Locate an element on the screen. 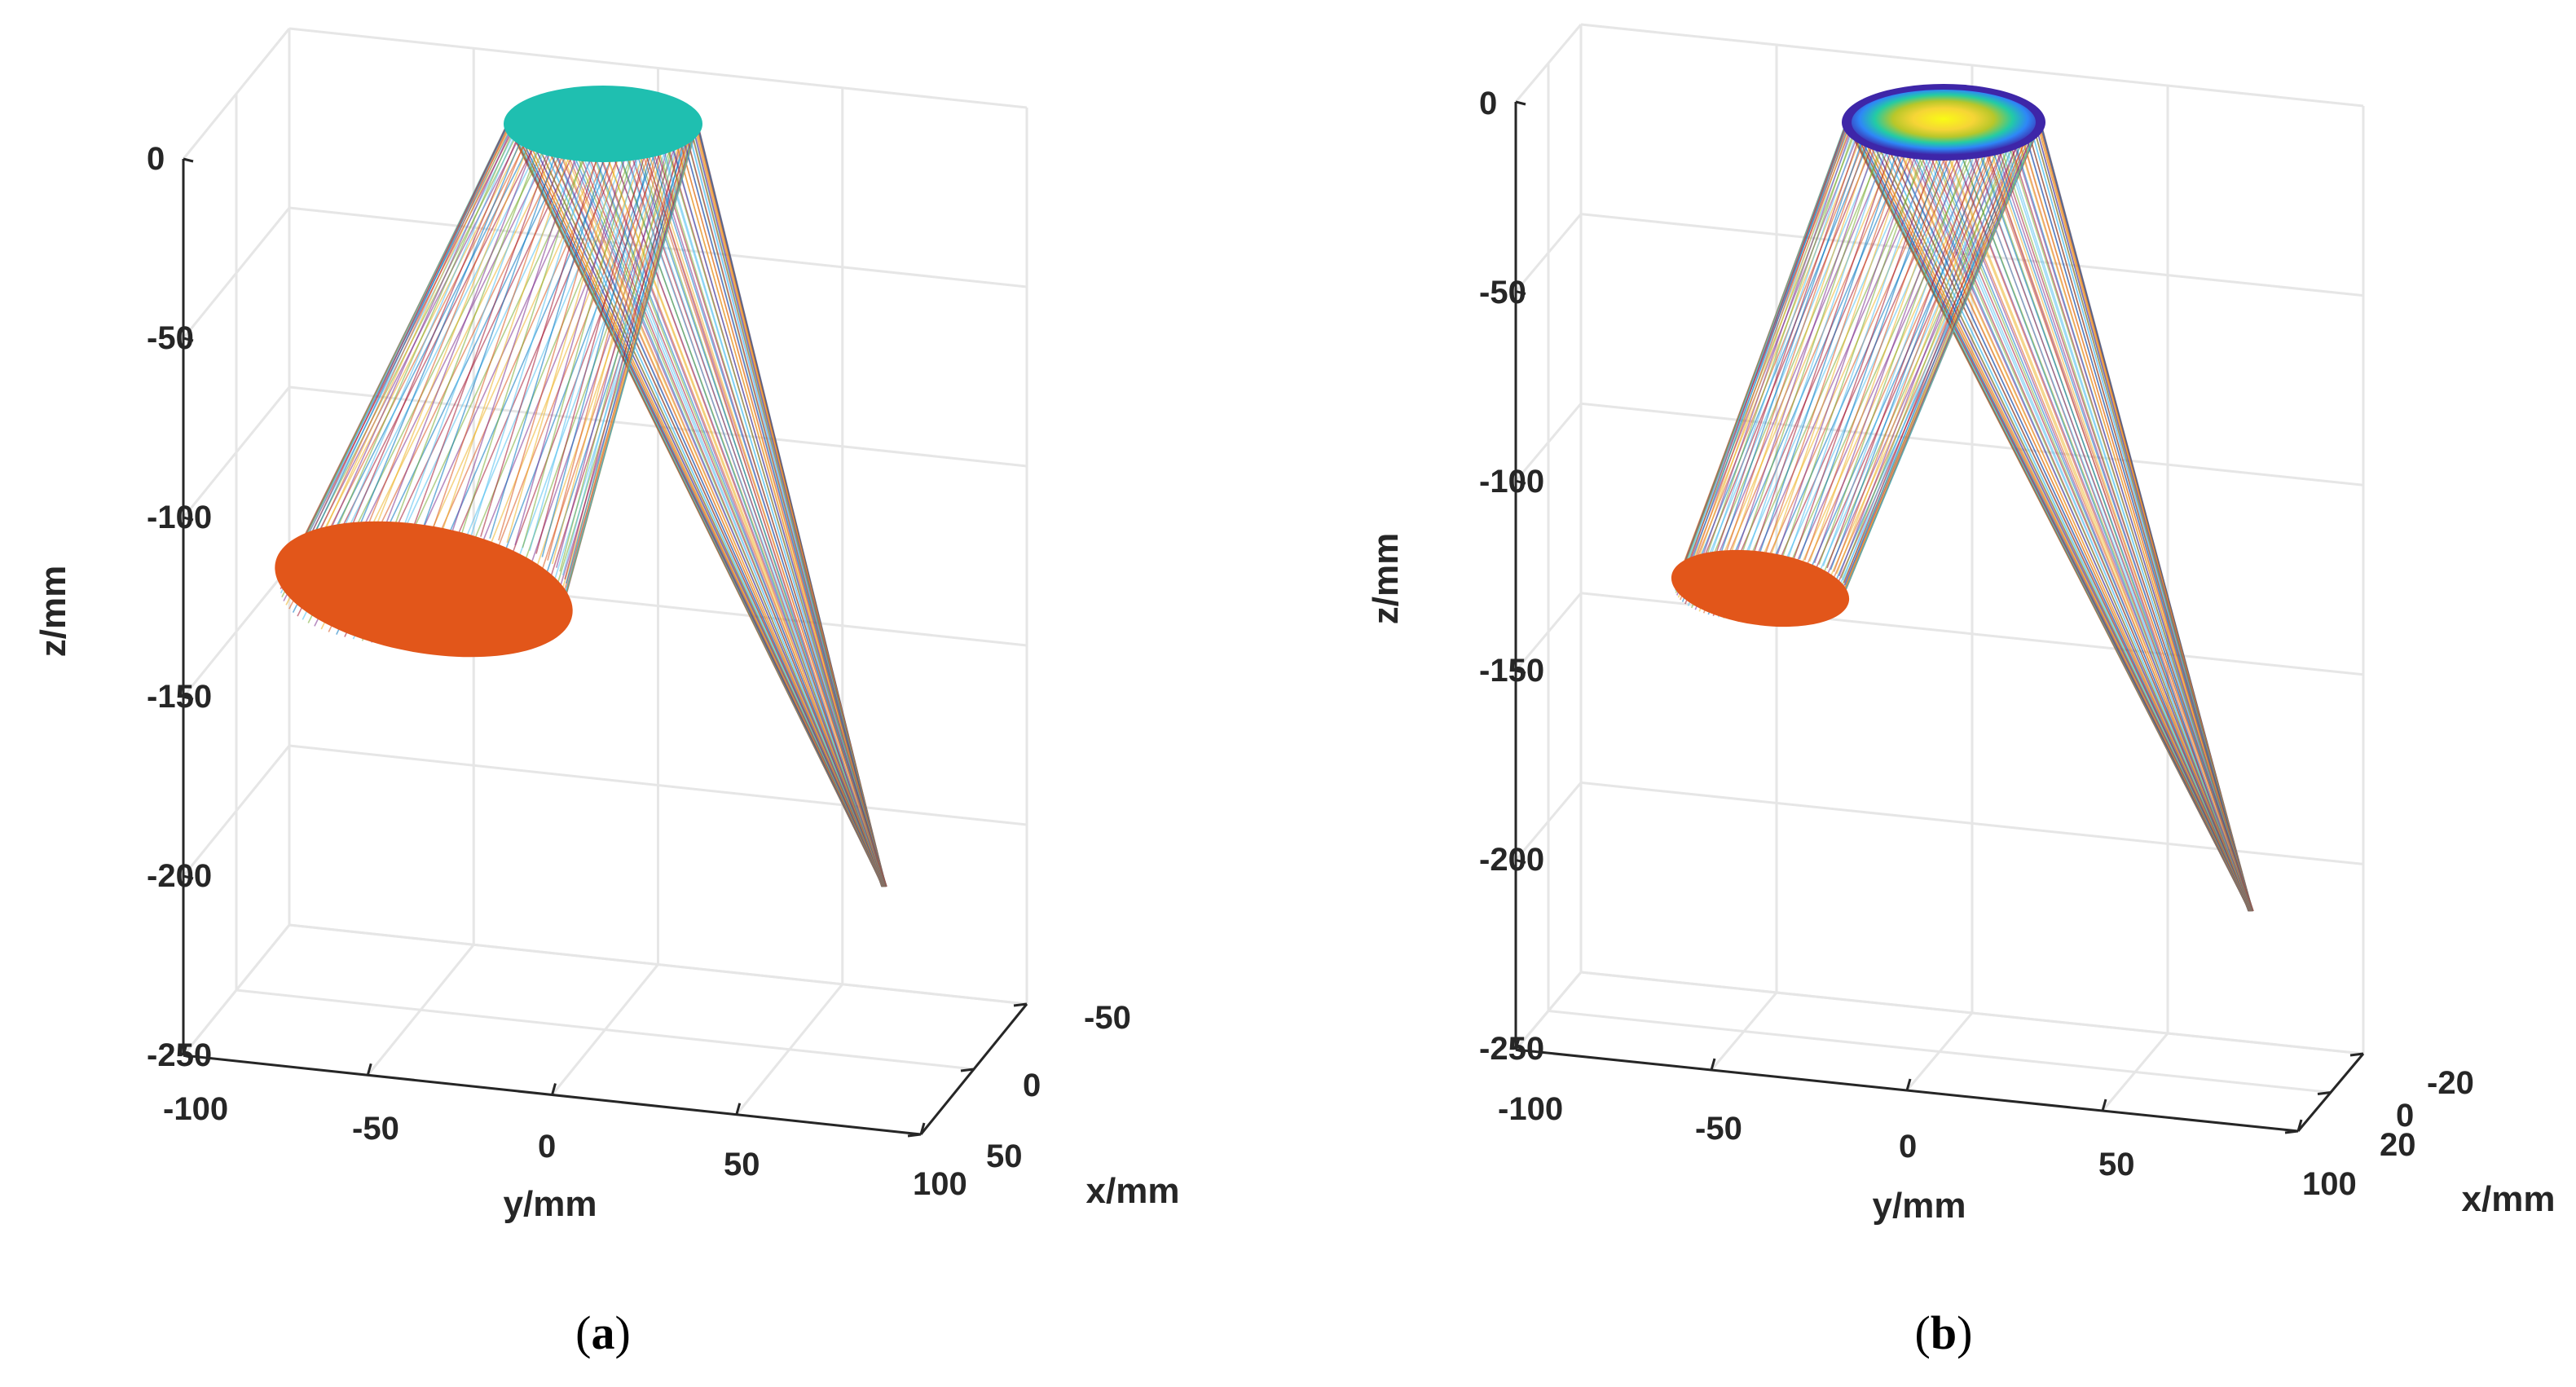 This screenshot has height=1387, width=2576. x-tick-label: 0 is located at coordinates (1032, 1086).